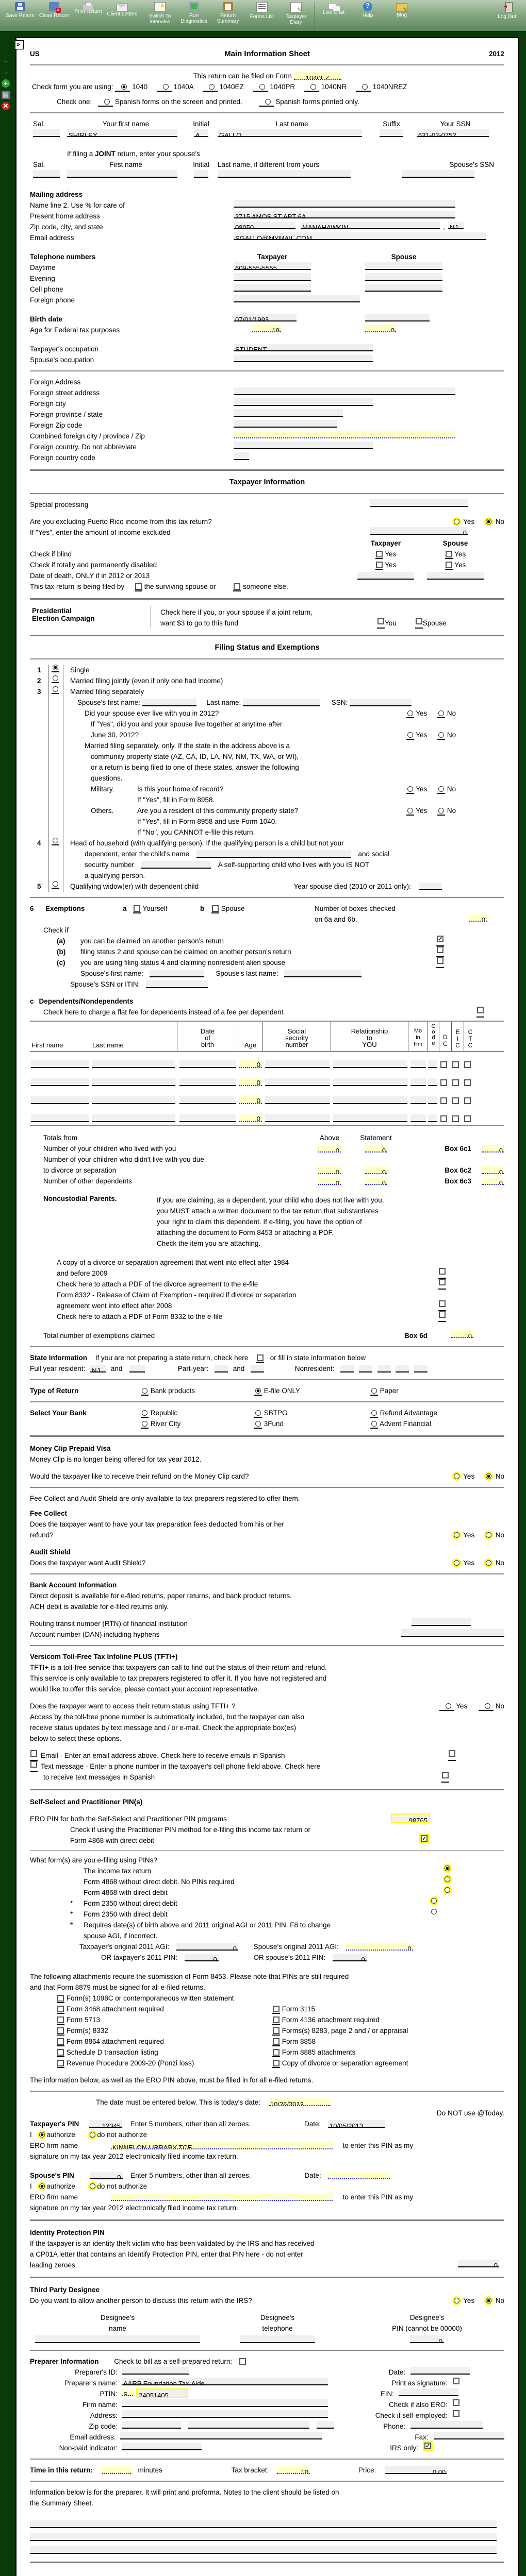 The image size is (526, 2576). I want to click on state-field: NJ, so click(456, 225).